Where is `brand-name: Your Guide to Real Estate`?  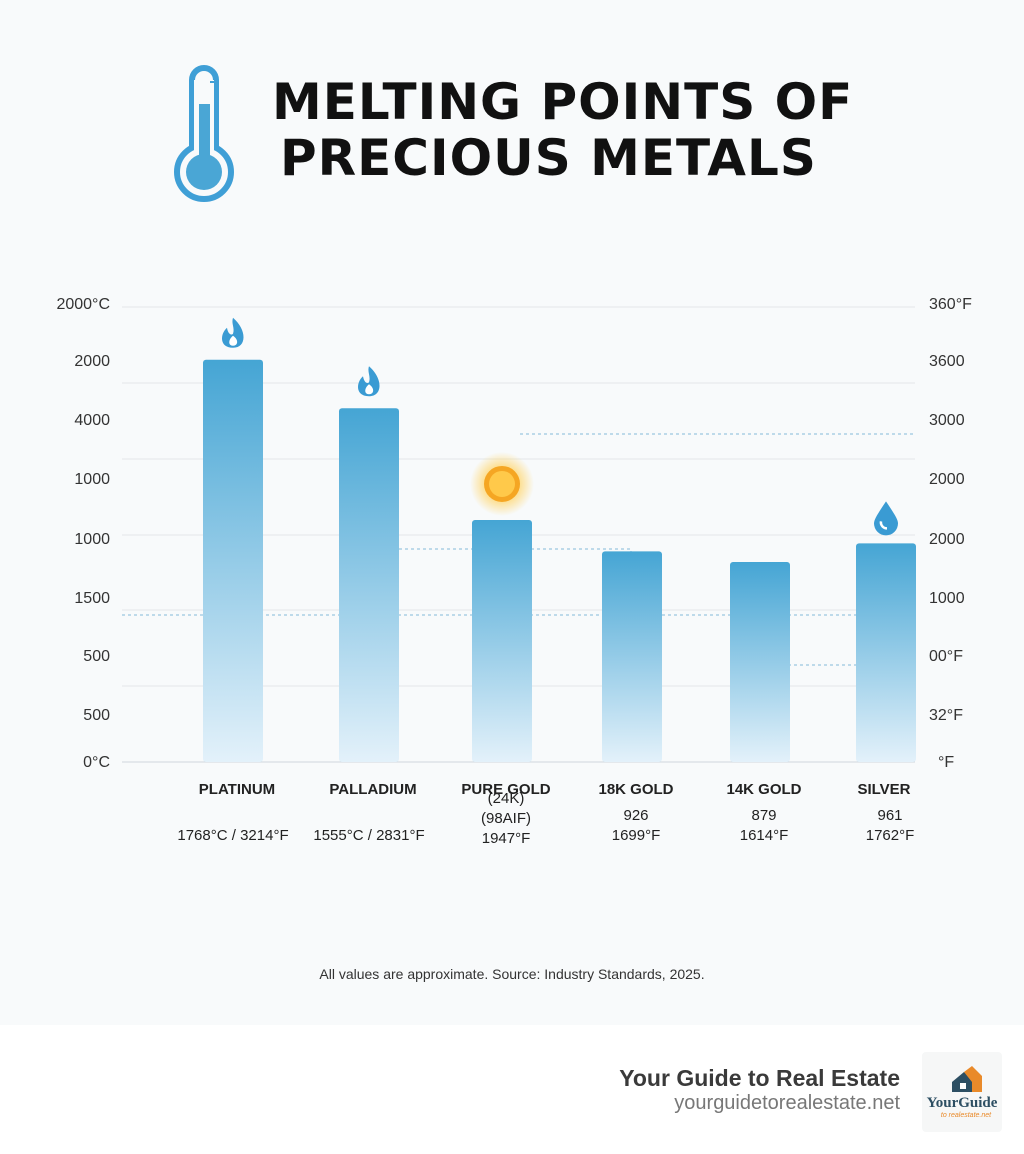
brand-name: Your Guide to Real Estate is located at coordinates (759, 1078).